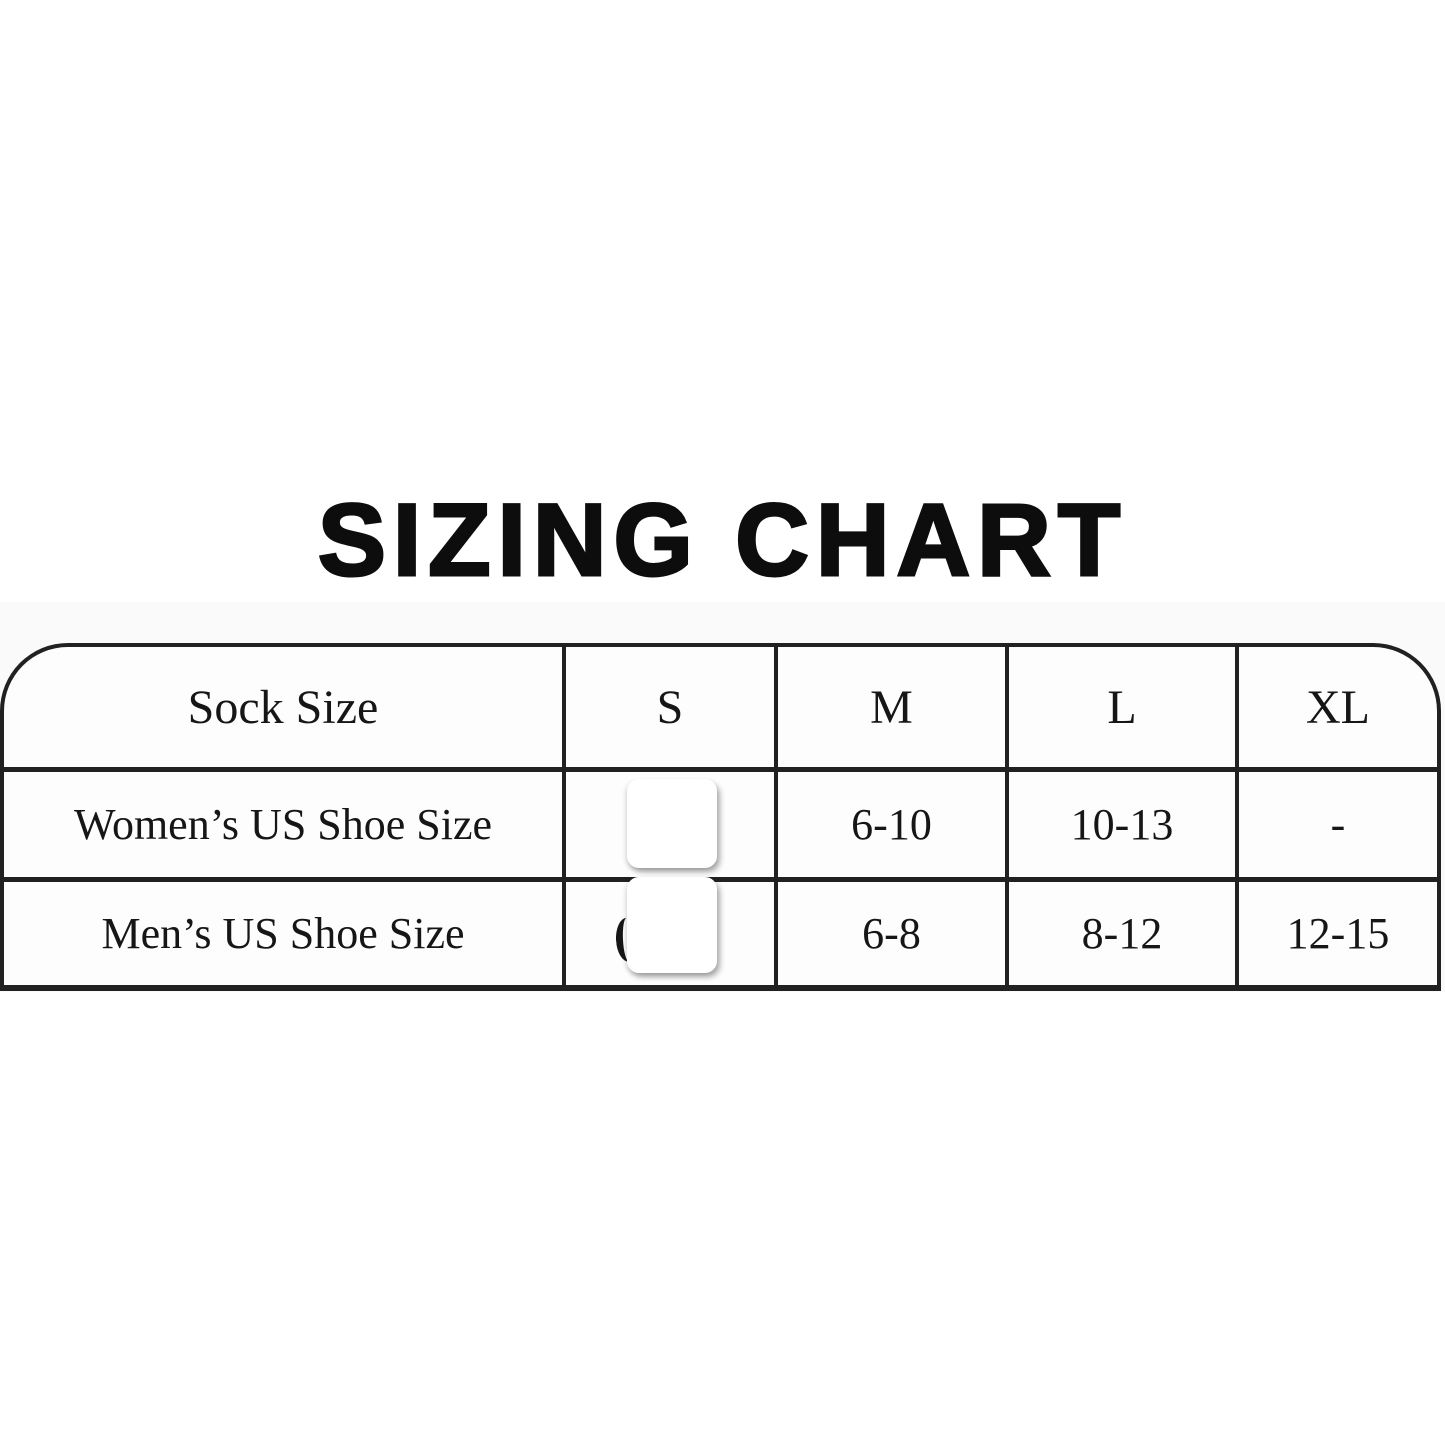  I want to click on sticker-overlay-womens-s, so click(672, 823).